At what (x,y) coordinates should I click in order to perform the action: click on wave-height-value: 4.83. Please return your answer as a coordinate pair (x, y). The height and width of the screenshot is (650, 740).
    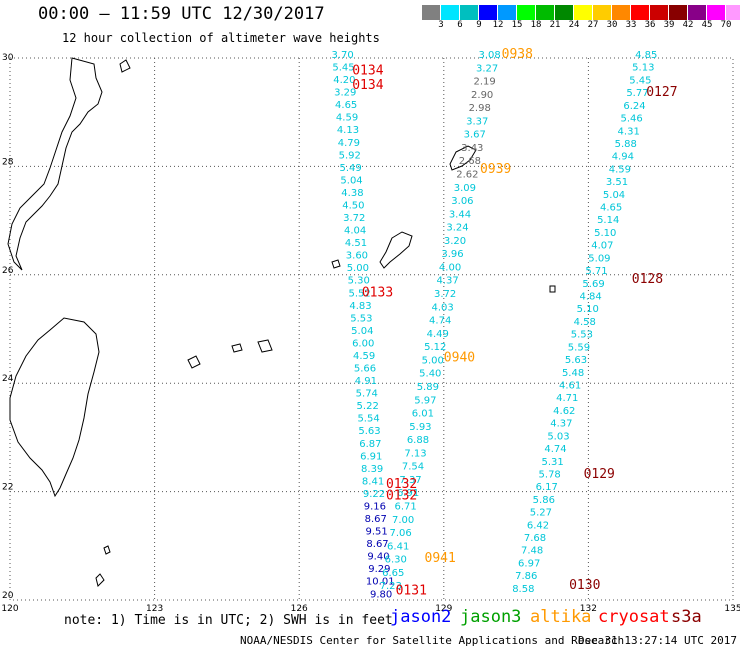
    Looking at the image, I should click on (360, 306).